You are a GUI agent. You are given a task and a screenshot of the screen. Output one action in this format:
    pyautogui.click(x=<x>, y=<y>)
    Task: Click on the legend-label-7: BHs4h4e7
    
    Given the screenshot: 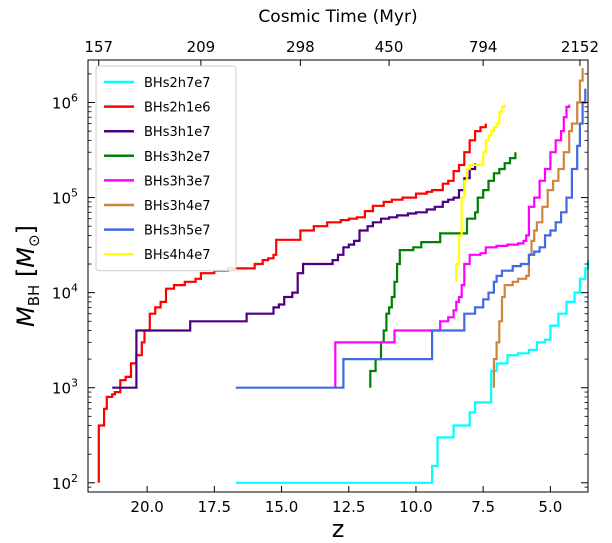 What is the action you would take?
    pyautogui.click(x=177, y=255)
    